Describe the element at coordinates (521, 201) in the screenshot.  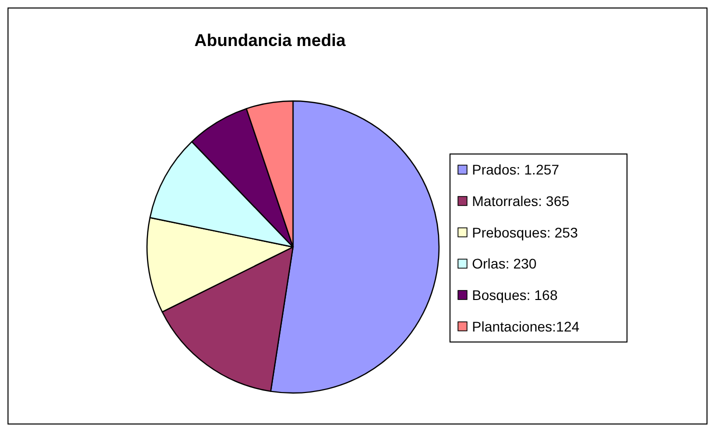
I see `legend-label: Matorrales: 365` at that location.